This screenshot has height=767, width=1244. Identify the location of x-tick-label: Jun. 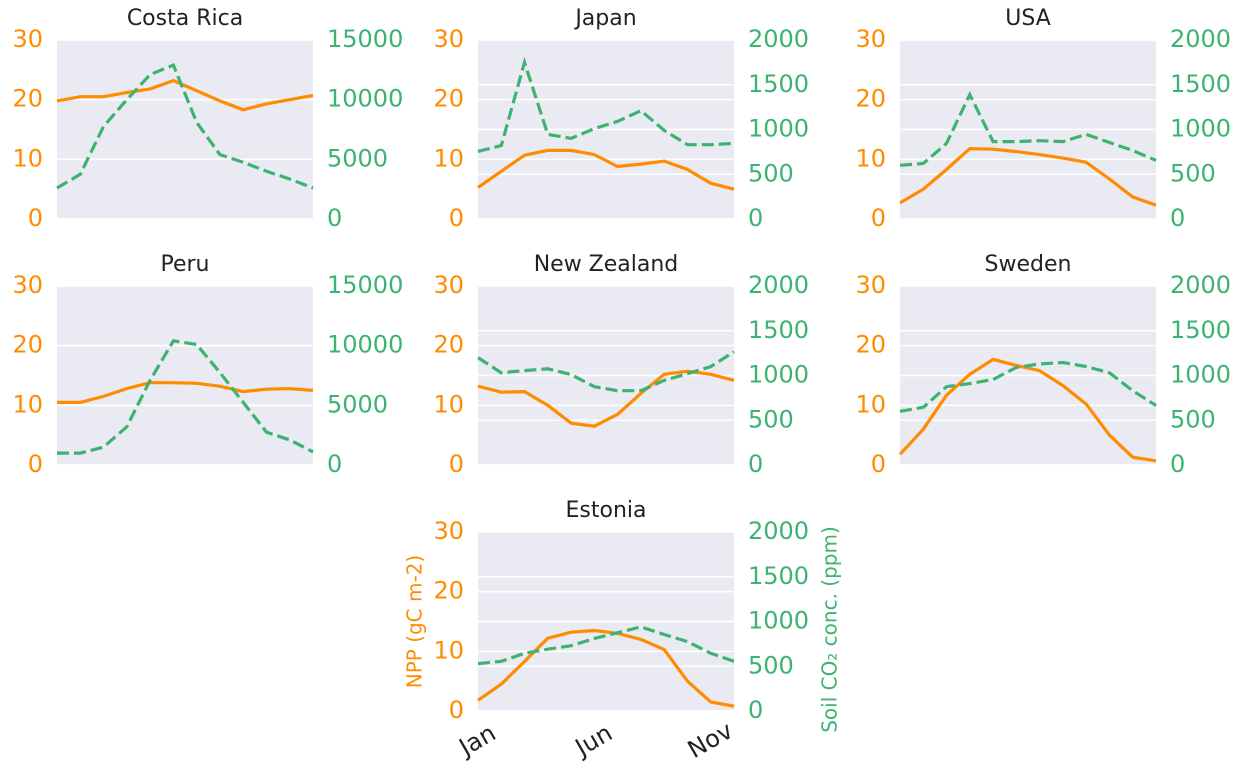
(593, 741).